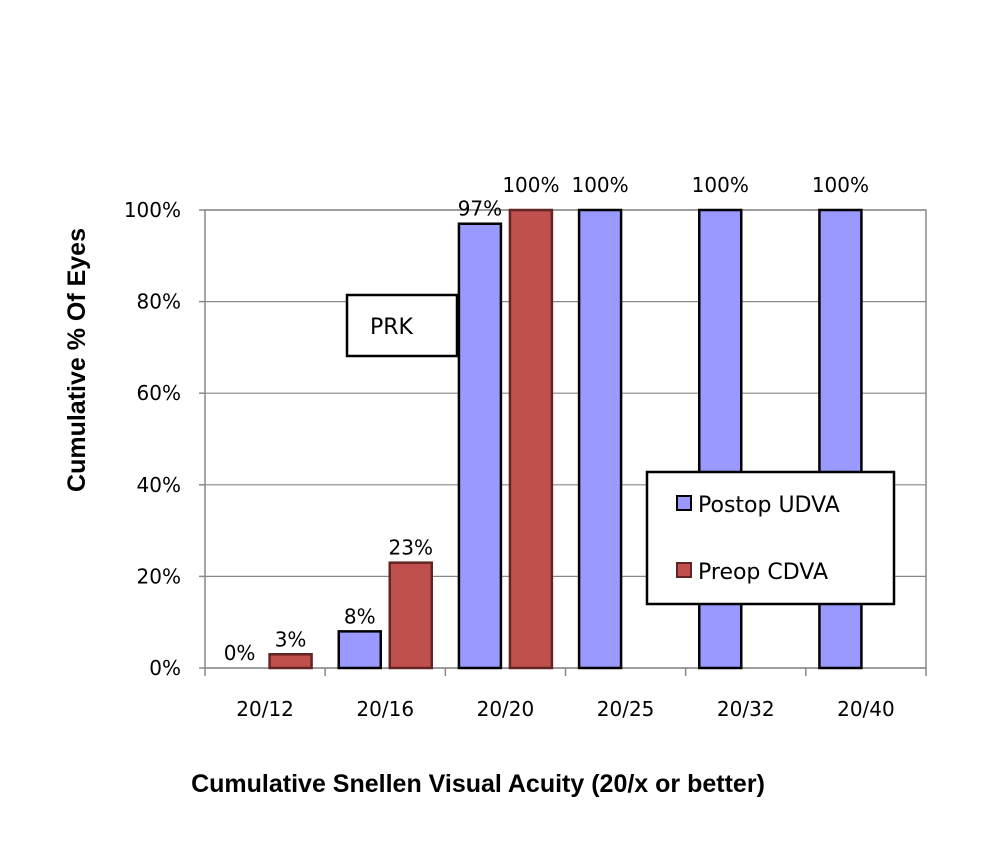 The image size is (1000, 847). Describe the element at coordinates (385, 709) in the screenshot. I see `x-tick-label: 20/16` at that location.